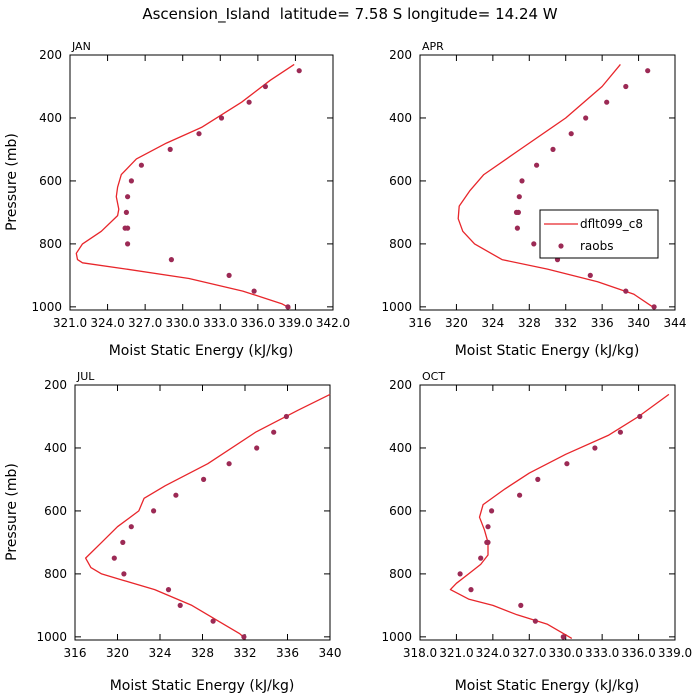 This screenshot has width=700, height=700. Describe the element at coordinates (333, 323) in the screenshot. I see `x-tick-label: 342.0` at that location.